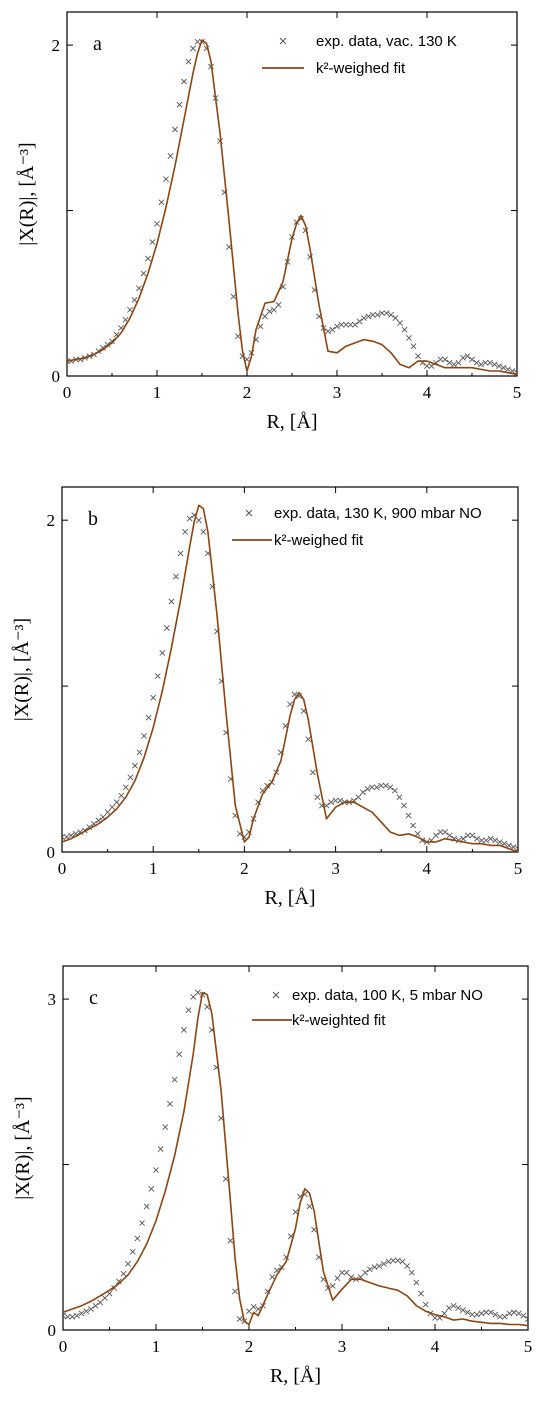 This screenshot has height=1411, width=550. Describe the element at coordinates (93, 519) in the screenshot. I see `panel-label: b` at that location.